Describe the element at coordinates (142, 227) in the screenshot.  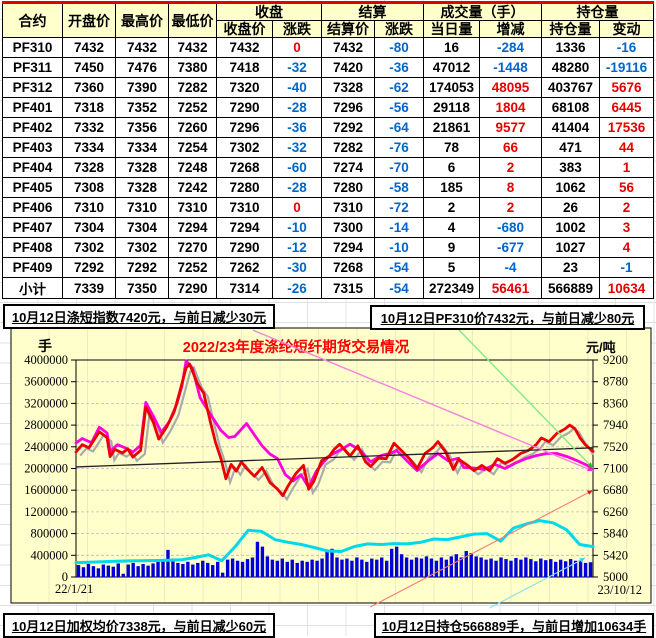
I see `value-cell: 7304` at that location.